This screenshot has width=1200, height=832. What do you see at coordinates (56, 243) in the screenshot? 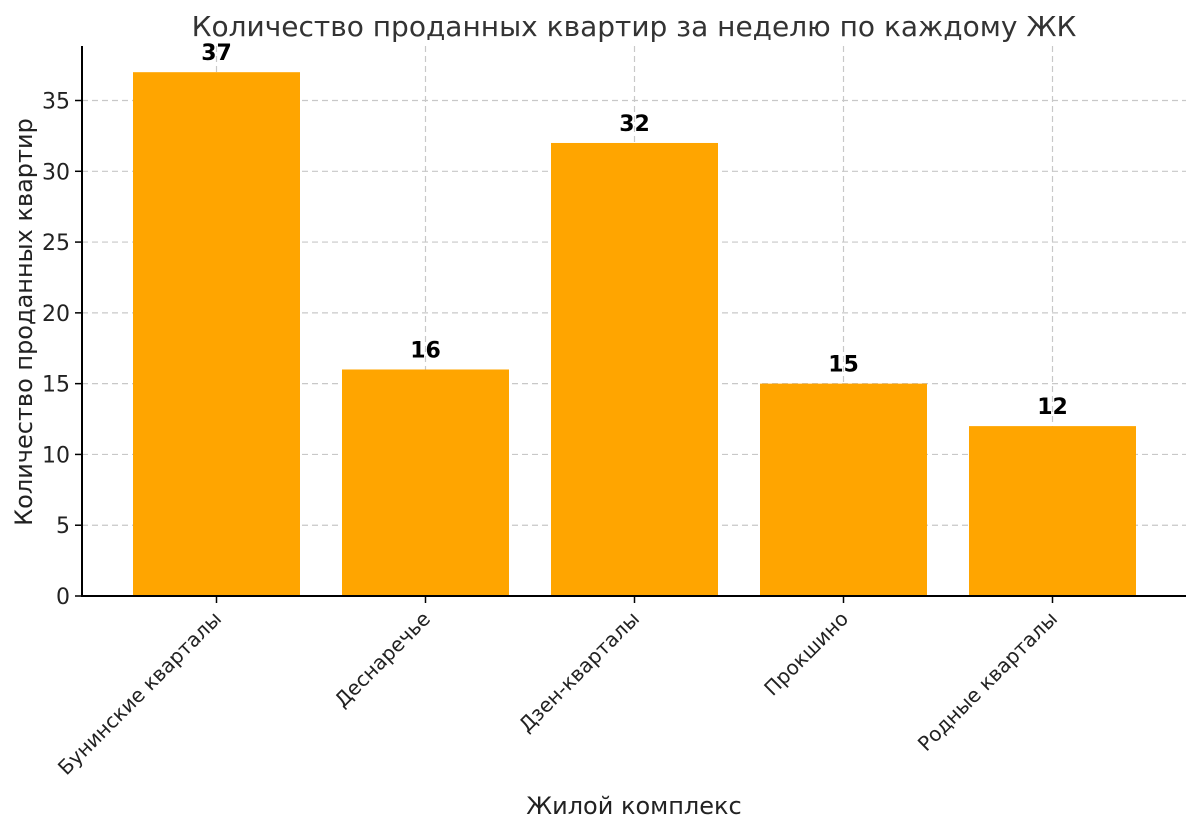
I see `y-tick-label: 25` at bounding box center [56, 243].